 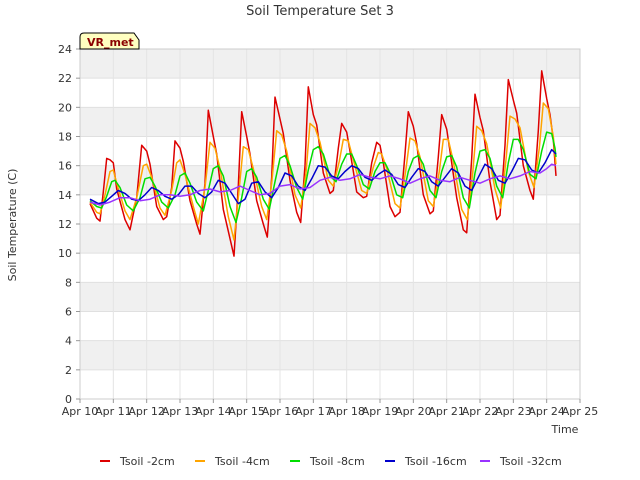 I want to click on x-tick-label: Apr 12, so click(x=146, y=411).